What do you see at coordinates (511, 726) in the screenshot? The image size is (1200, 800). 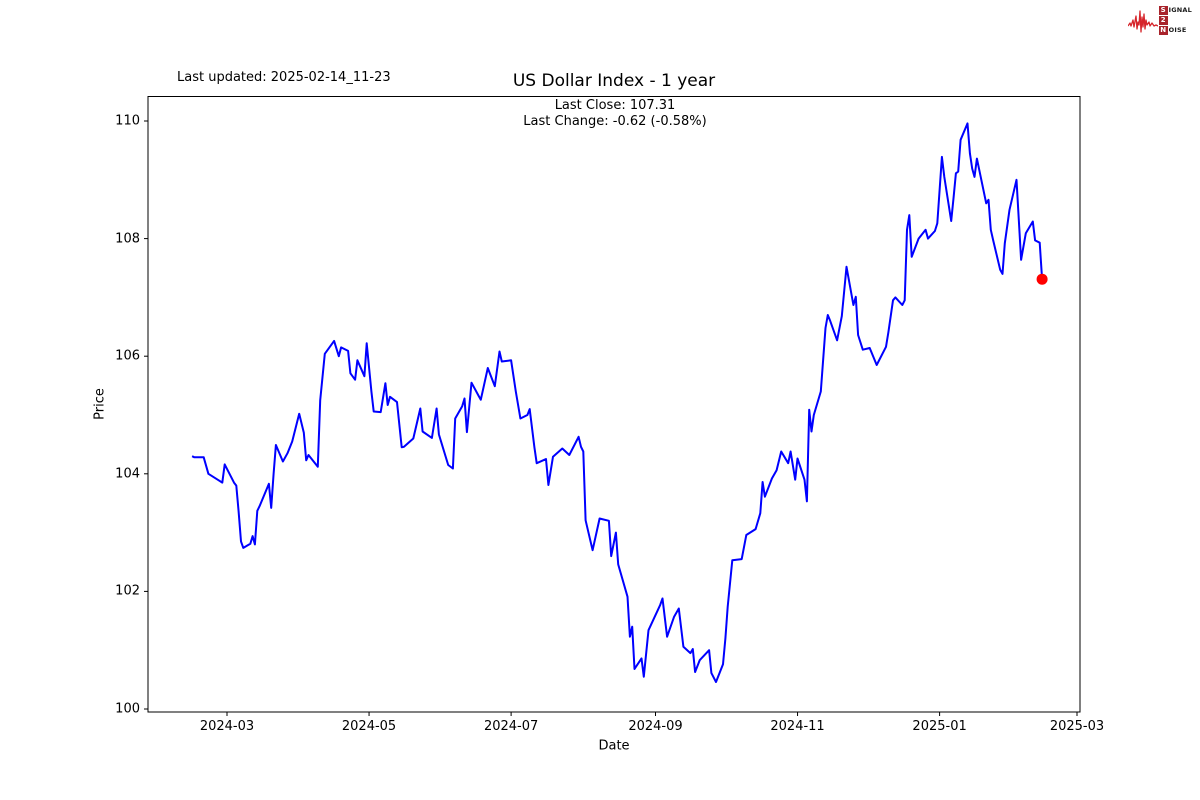 I see `x-tick-label: 2024-07` at bounding box center [511, 726].